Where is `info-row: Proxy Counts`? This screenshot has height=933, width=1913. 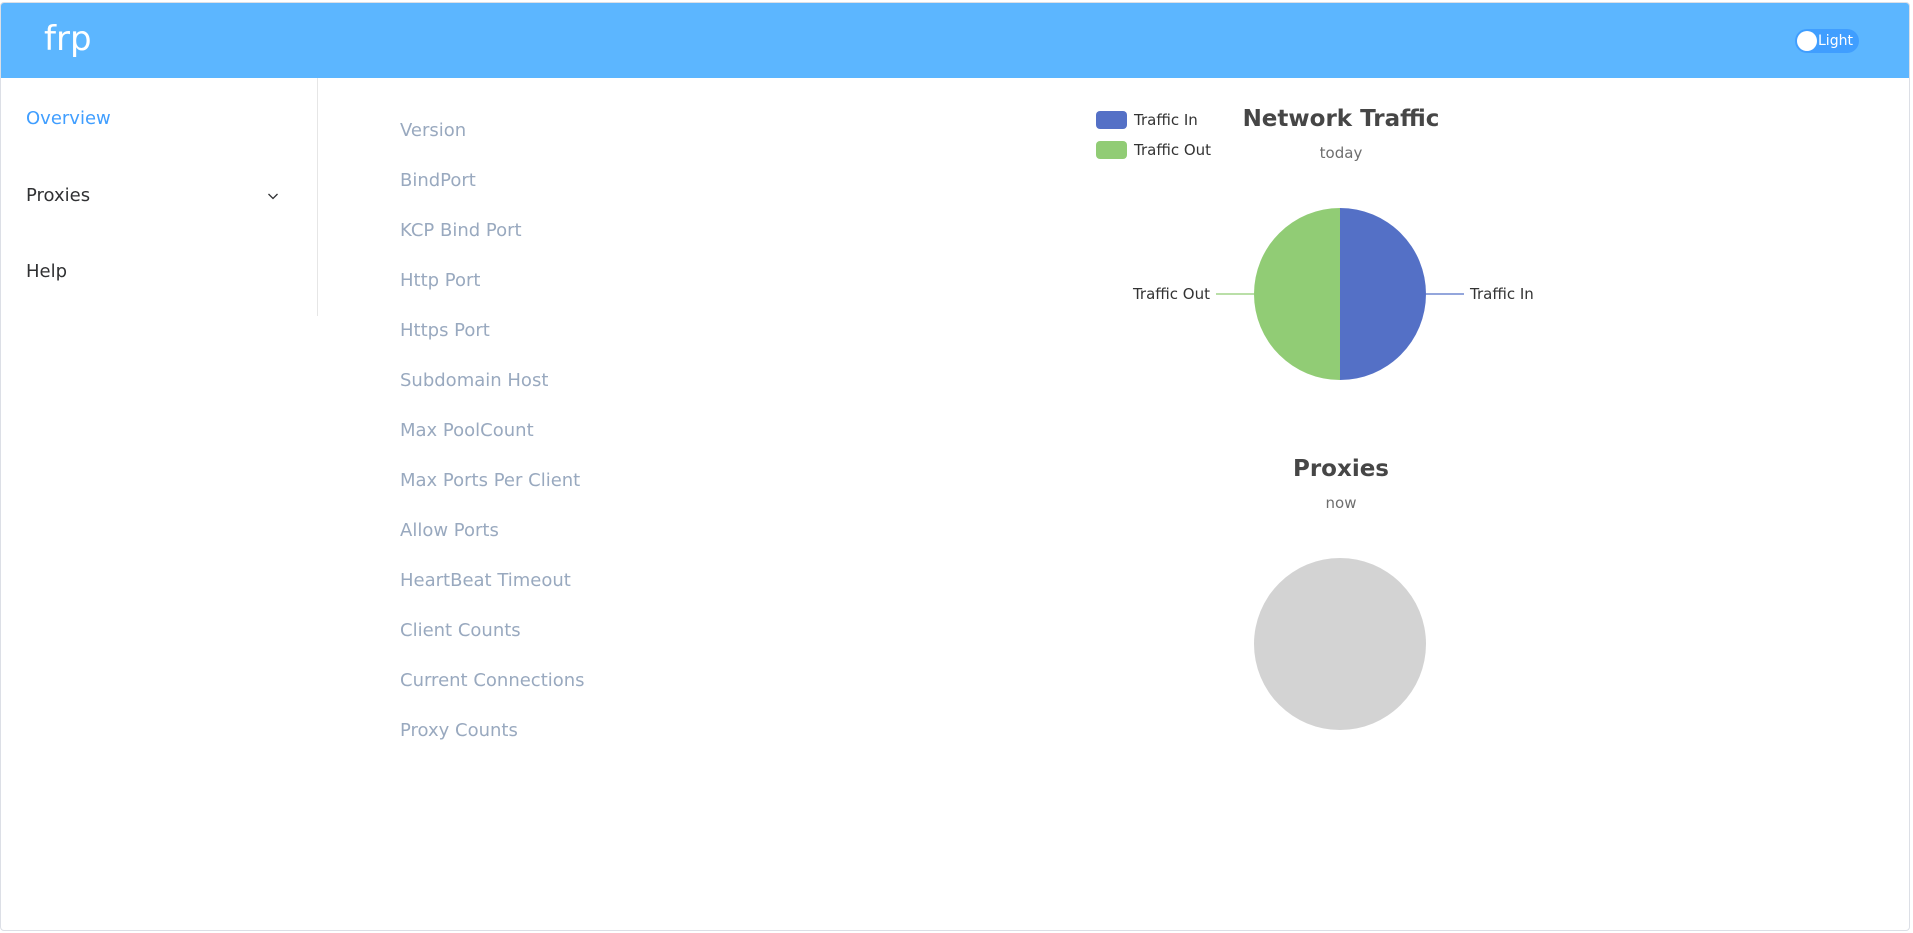 info-row: Proxy Counts is located at coordinates (600, 736).